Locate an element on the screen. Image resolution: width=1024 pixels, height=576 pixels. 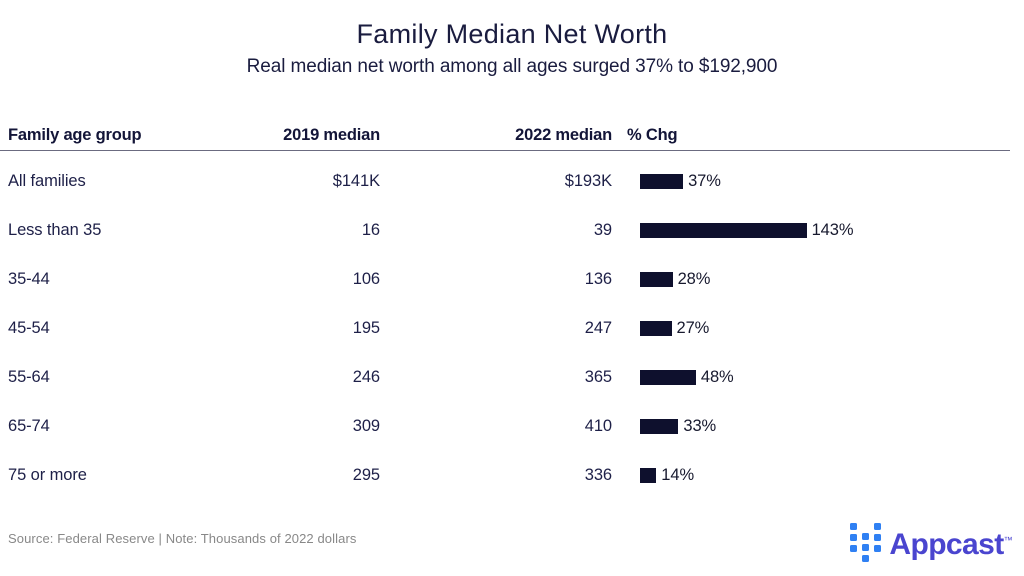
age-group-cell: All families is located at coordinates (47, 181).